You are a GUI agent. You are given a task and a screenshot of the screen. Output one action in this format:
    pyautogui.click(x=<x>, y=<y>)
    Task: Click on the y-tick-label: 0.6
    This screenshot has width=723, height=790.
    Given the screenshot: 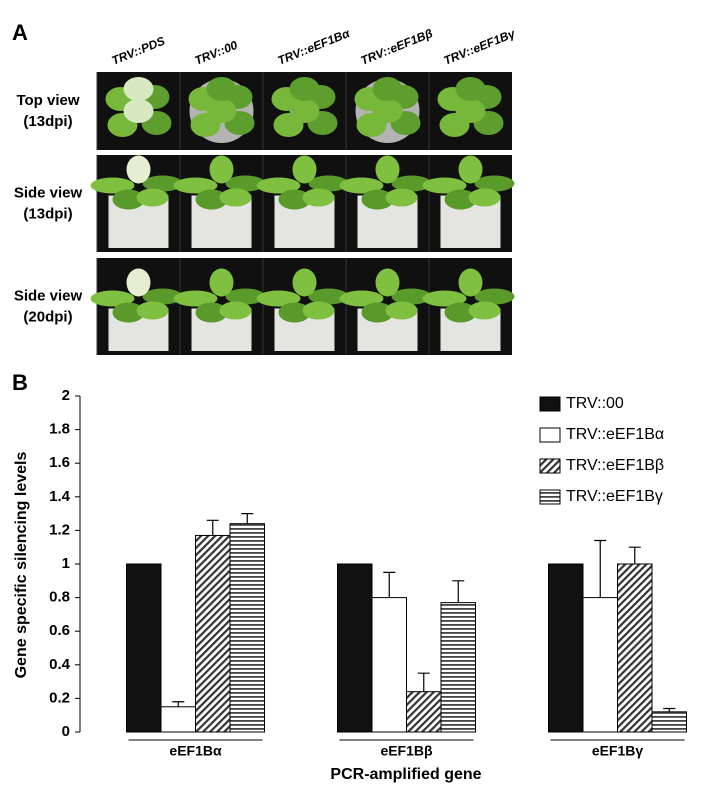 What is the action you would take?
    pyautogui.click(x=59, y=630)
    